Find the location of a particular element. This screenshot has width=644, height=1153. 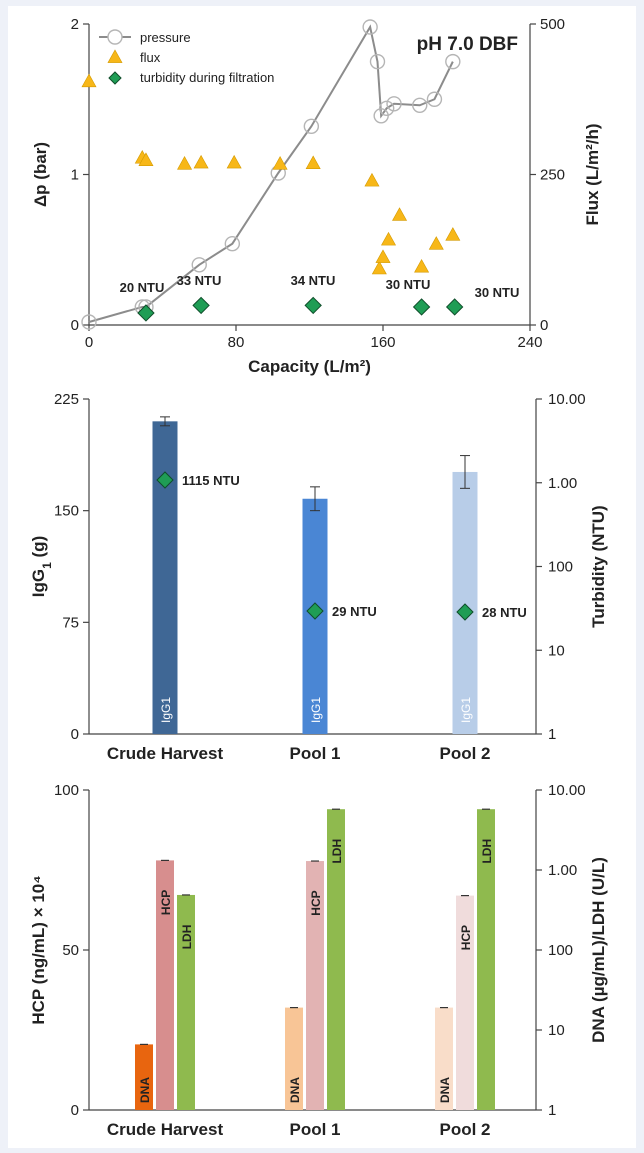

c2-y-right-label: 100 is located at coordinates (560, 567).